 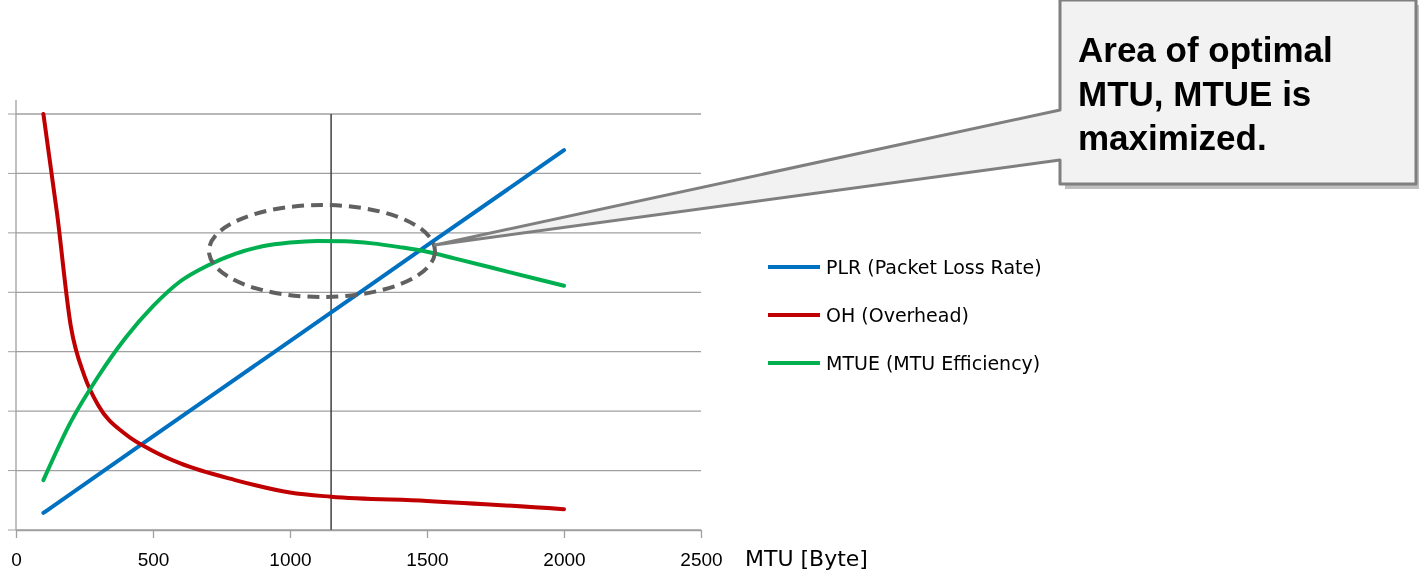 What do you see at coordinates (933, 363) in the screenshot?
I see `legend-label: MTUE (MTU Efficiency)` at bounding box center [933, 363].